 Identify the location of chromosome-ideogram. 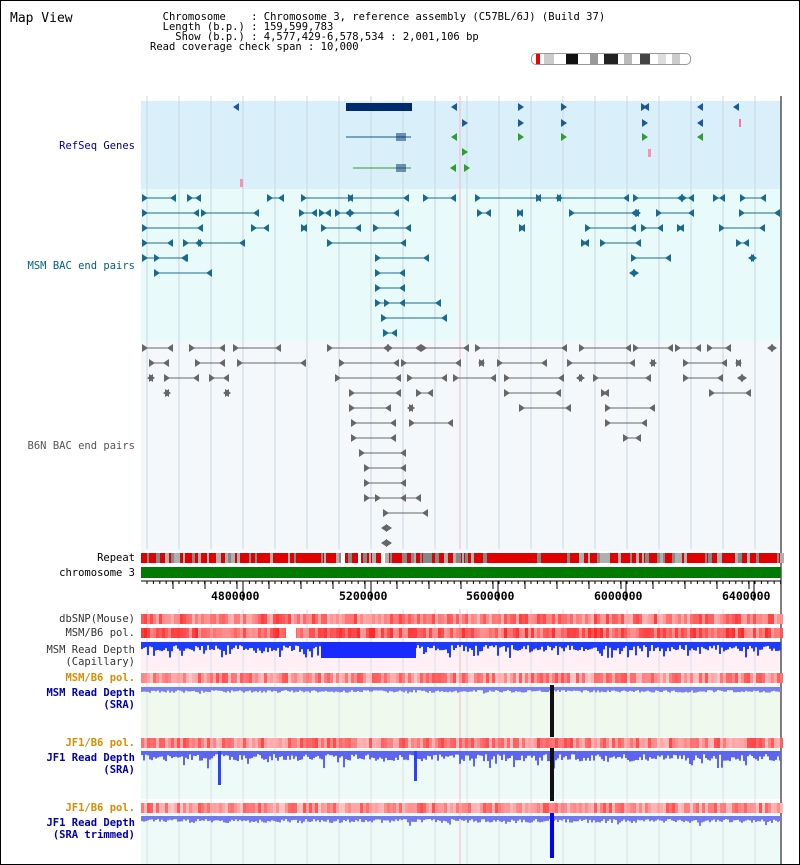
(611, 59).